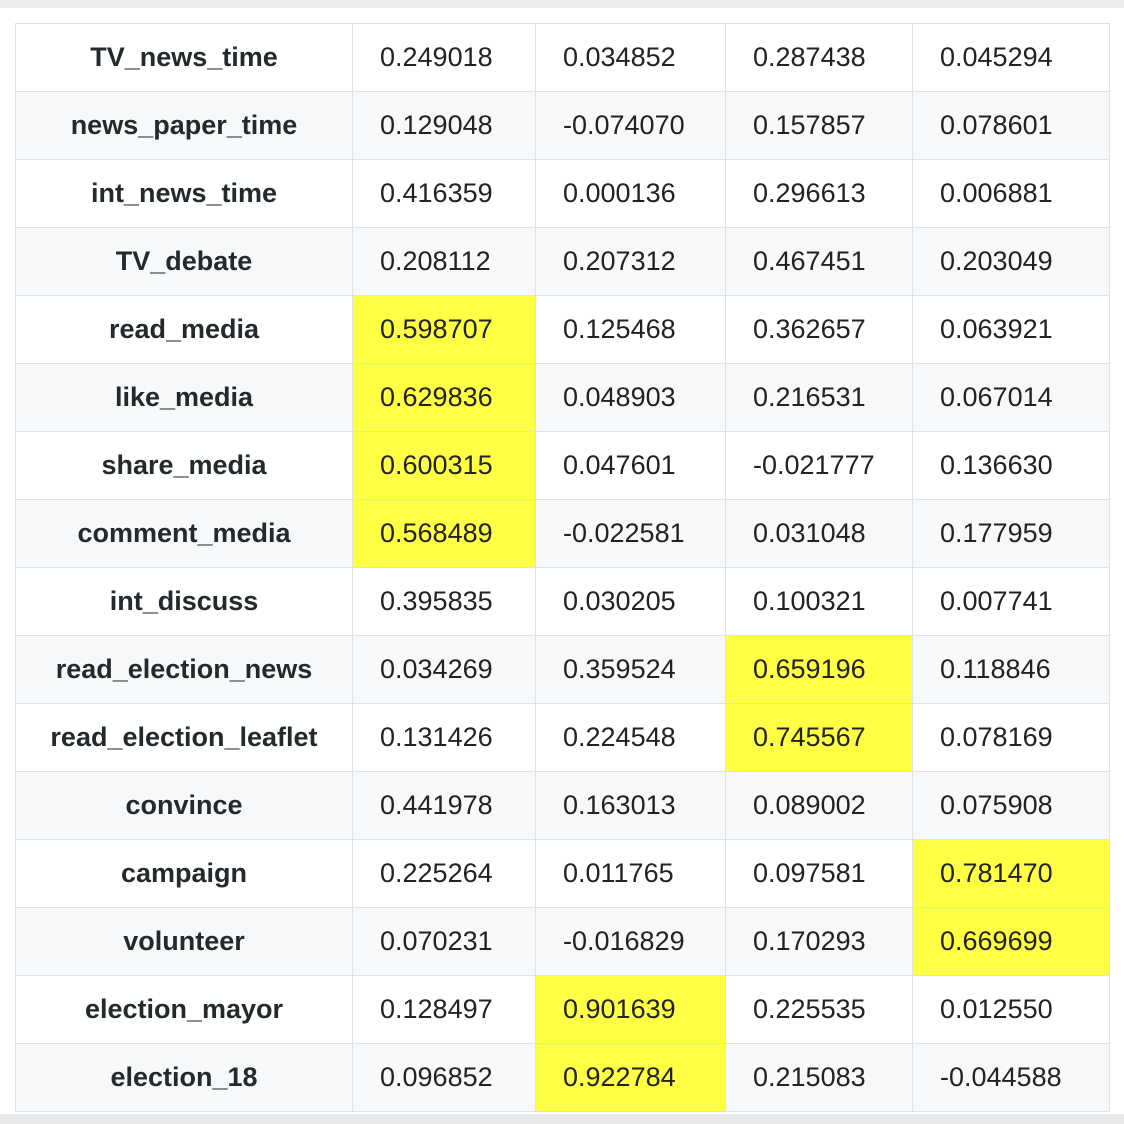 The image size is (1124, 1124). I want to click on table-cell: 0.078601, so click(1011, 125).